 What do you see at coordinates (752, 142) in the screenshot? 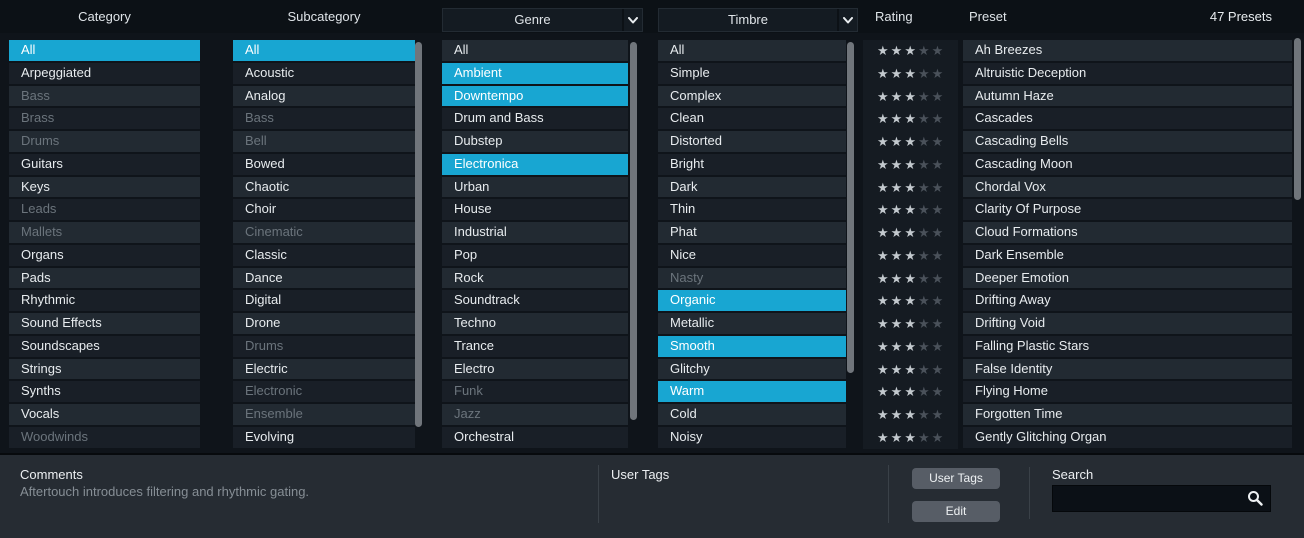
I see `list-item: Distorted` at bounding box center [752, 142].